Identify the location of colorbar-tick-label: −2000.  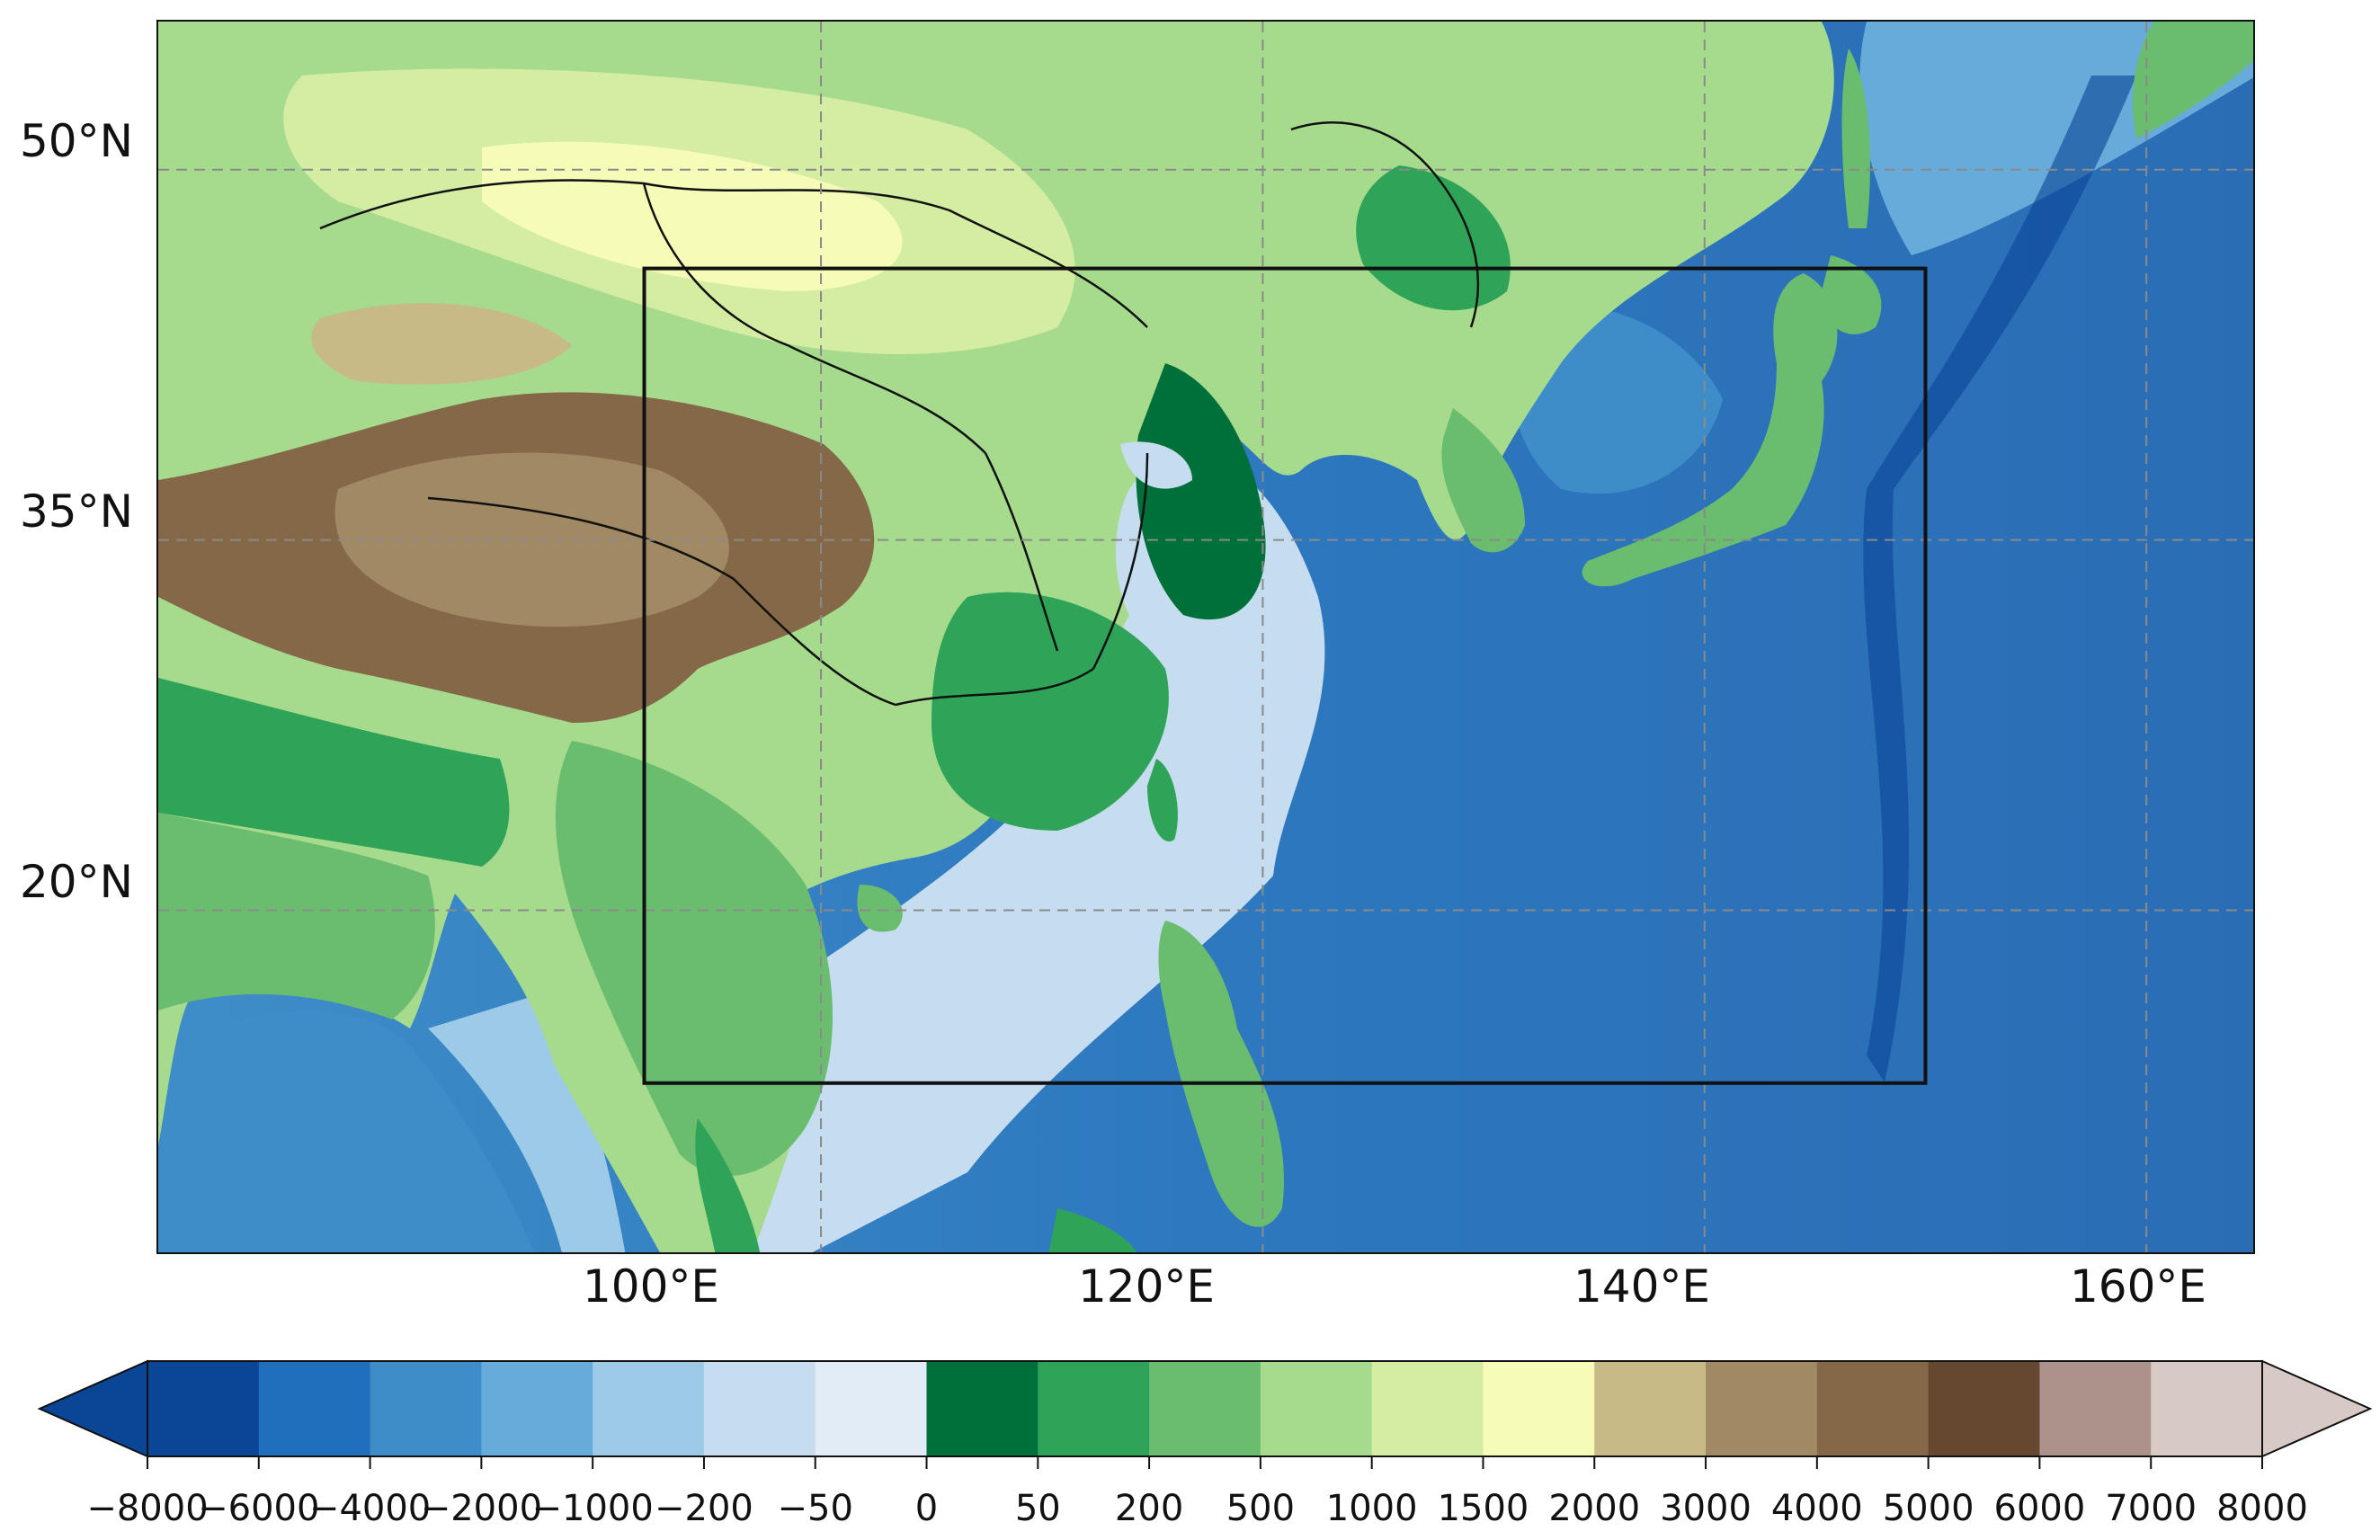
(482, 1508).